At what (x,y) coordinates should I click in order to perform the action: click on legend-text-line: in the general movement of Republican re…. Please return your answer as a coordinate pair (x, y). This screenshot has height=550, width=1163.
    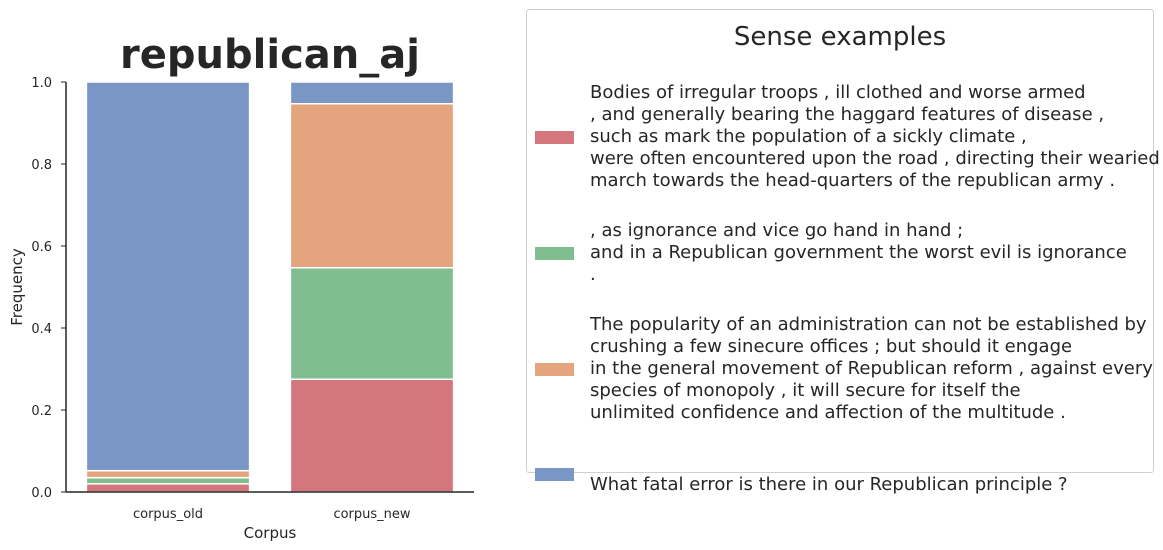
    Looking at the image, I should click on (871, 368).